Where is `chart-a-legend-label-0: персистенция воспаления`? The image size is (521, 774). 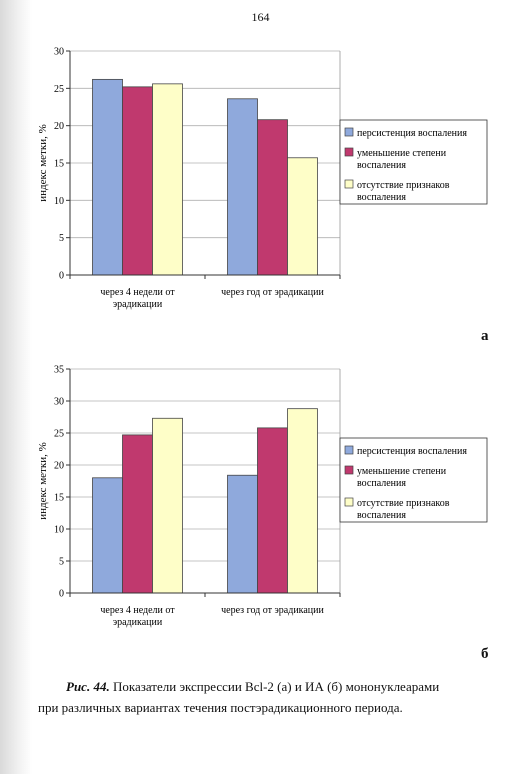
chart-a-legend-label-0: персистенция воспаления is located at coordinates (412, 133).